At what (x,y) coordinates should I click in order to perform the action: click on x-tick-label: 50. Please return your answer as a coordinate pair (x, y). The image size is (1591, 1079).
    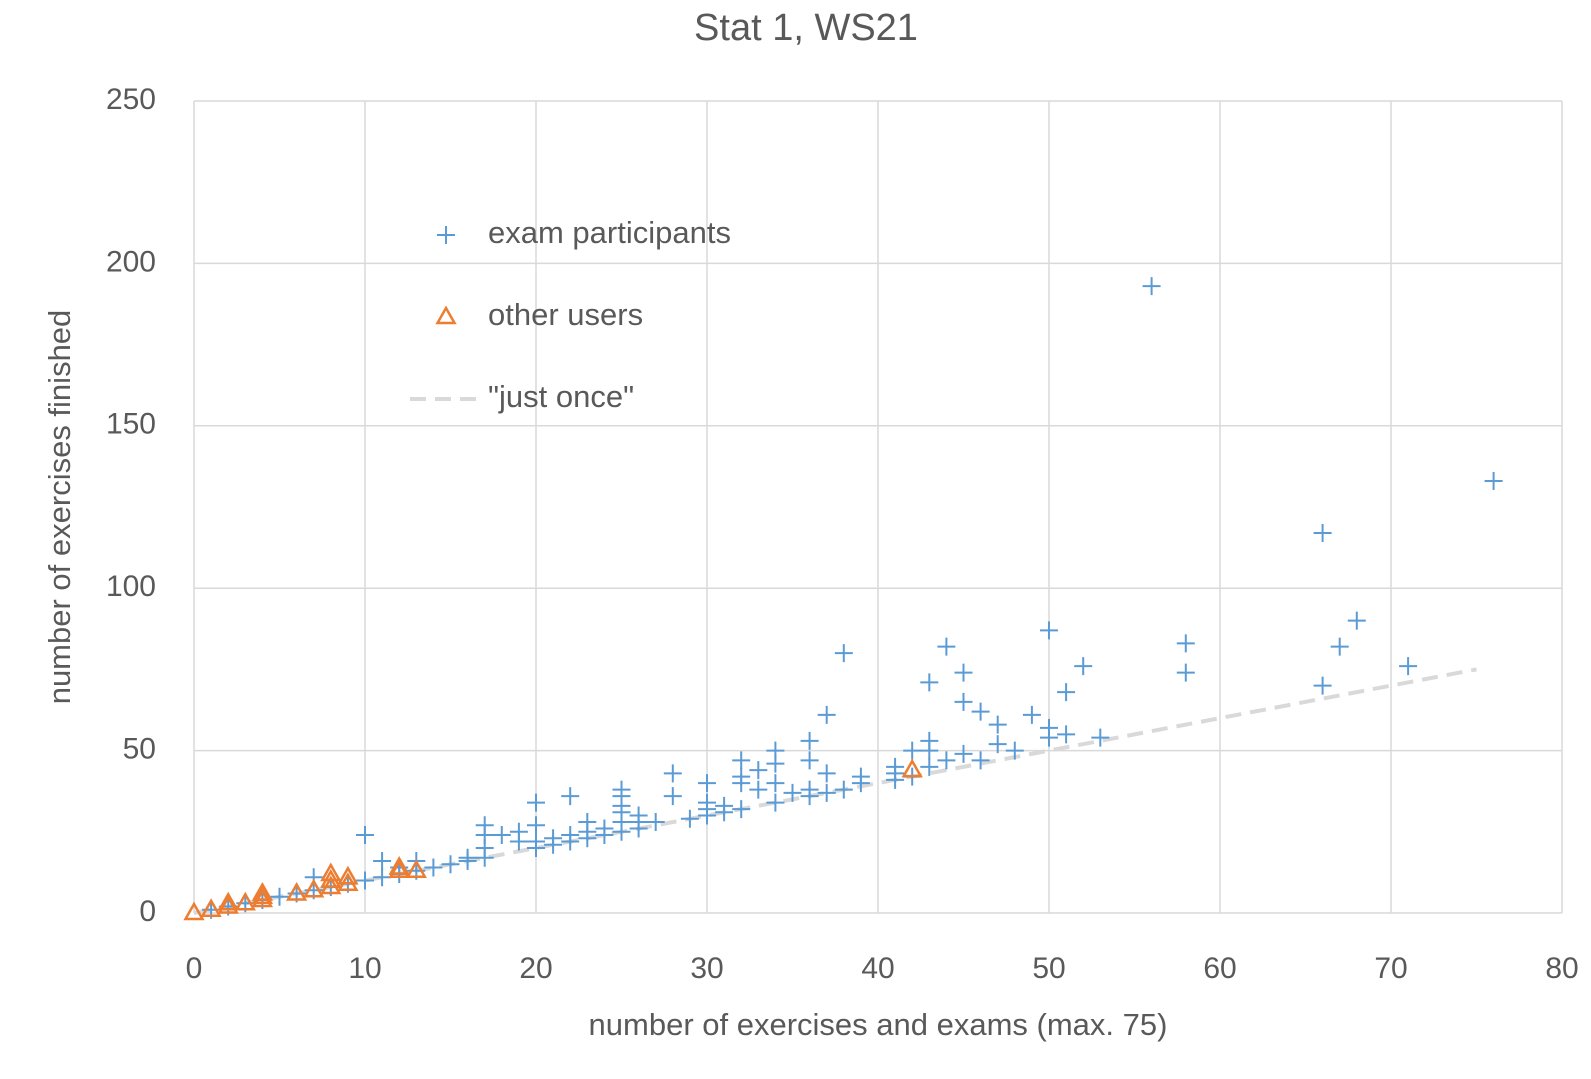
    Looking at the image, I should click on (1048, 968).